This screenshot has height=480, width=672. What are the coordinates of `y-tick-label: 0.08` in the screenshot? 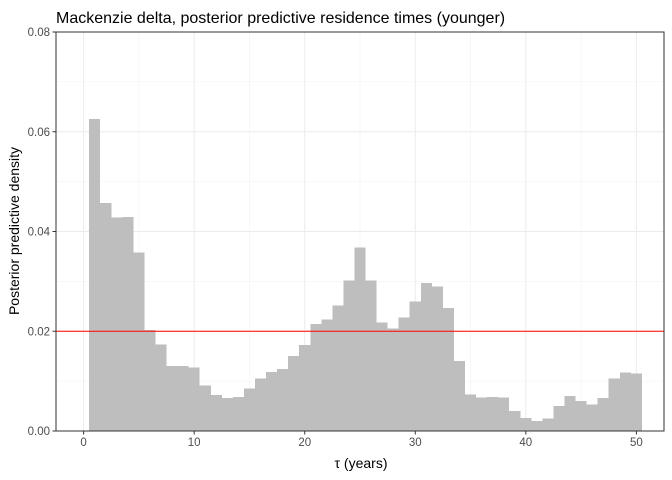 It's located at (39, 33).